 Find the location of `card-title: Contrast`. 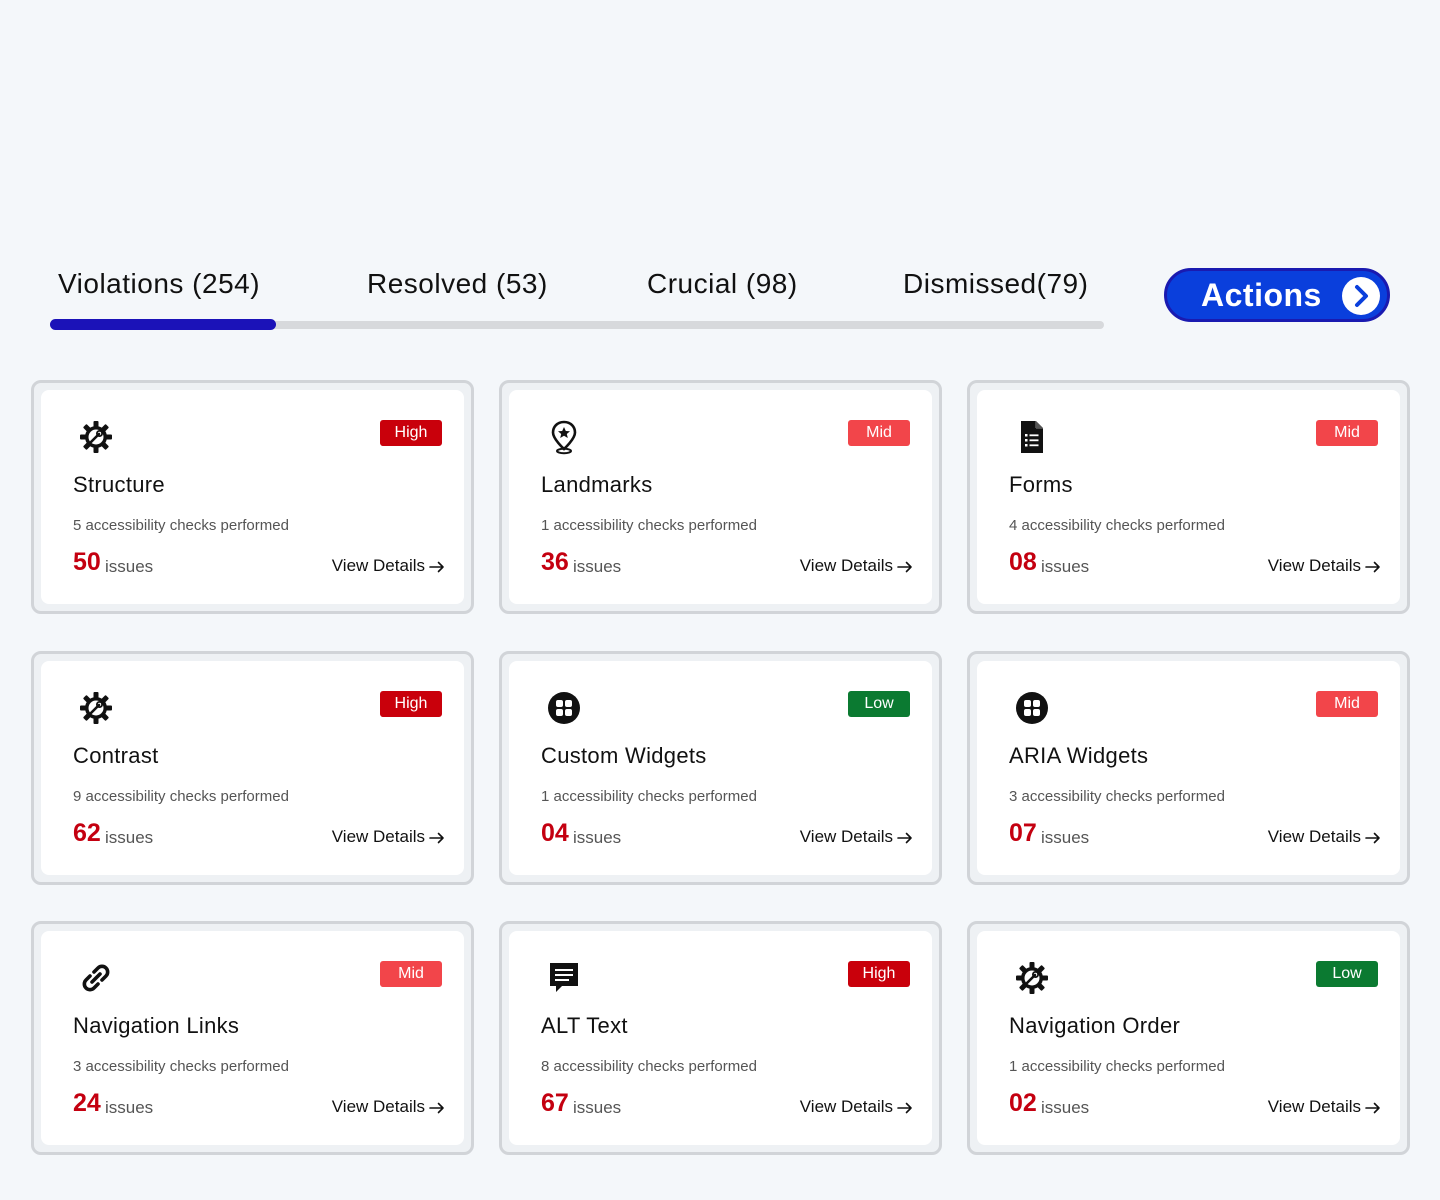

card-title: Contrast is located at coordinates (116, 755).